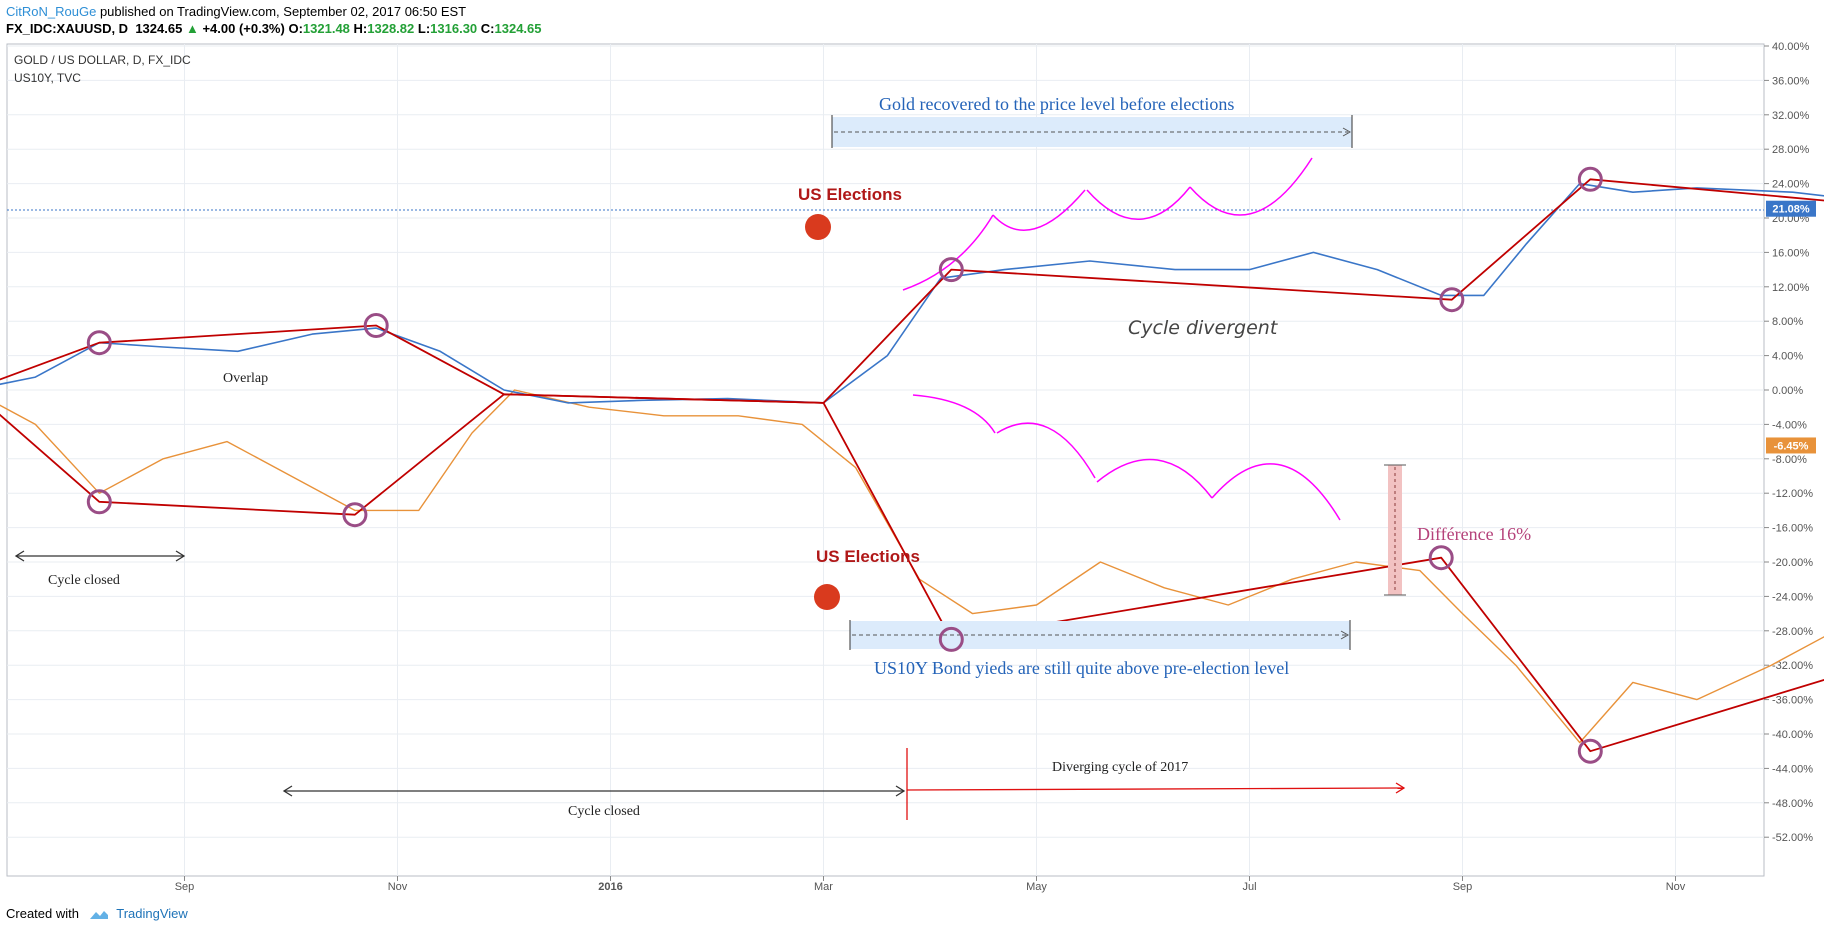  I want to click on price-label-box, so click(1791, 445).